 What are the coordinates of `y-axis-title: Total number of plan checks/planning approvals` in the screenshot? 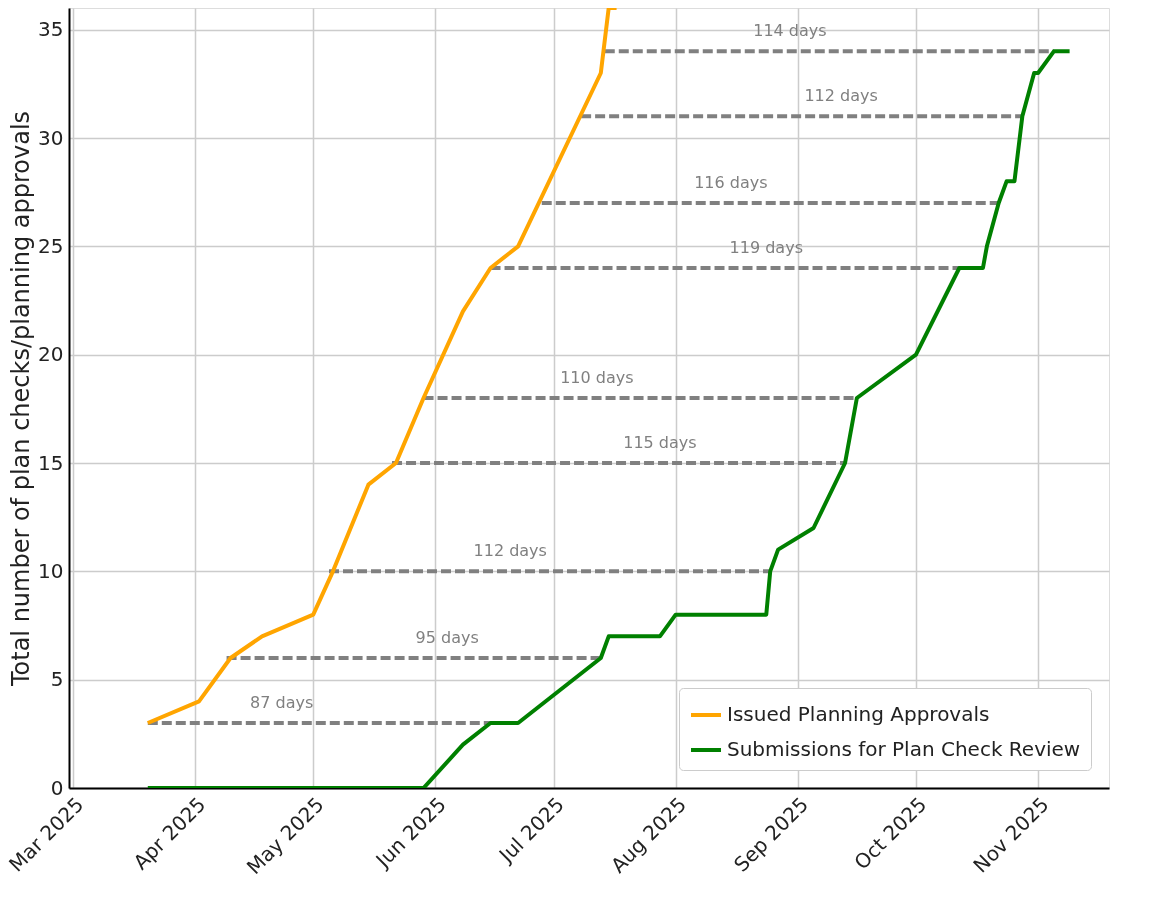 It's located at (21, 399).